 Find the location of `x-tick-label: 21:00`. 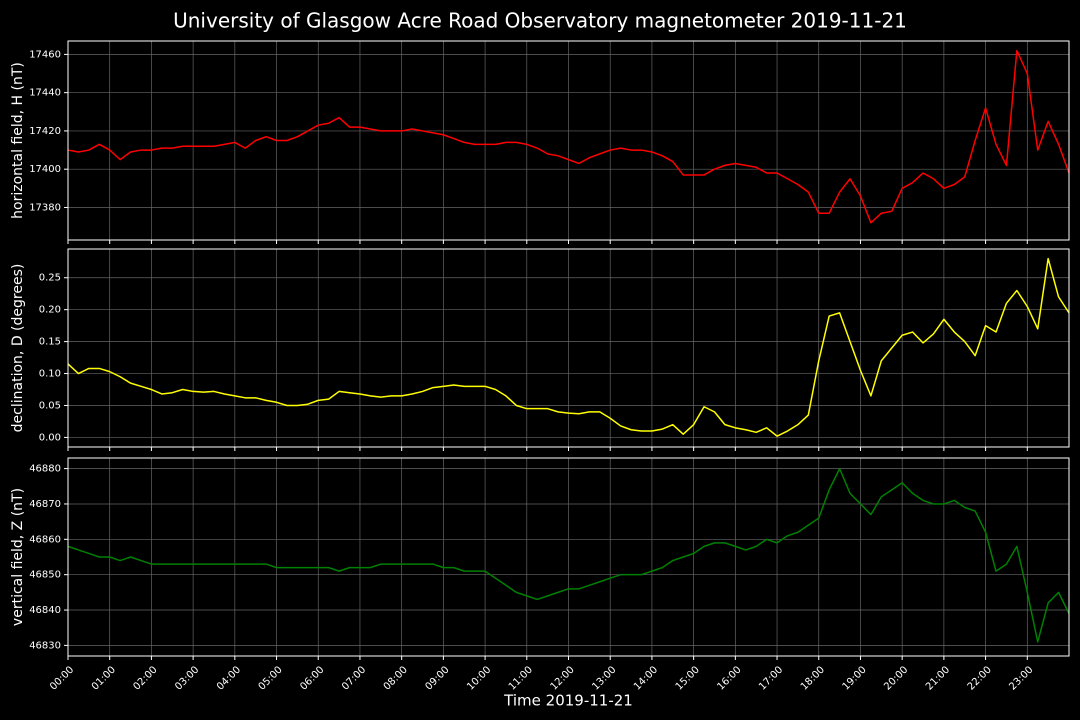

x-tick-label: 21:00 is located at coordinates (938, 678).